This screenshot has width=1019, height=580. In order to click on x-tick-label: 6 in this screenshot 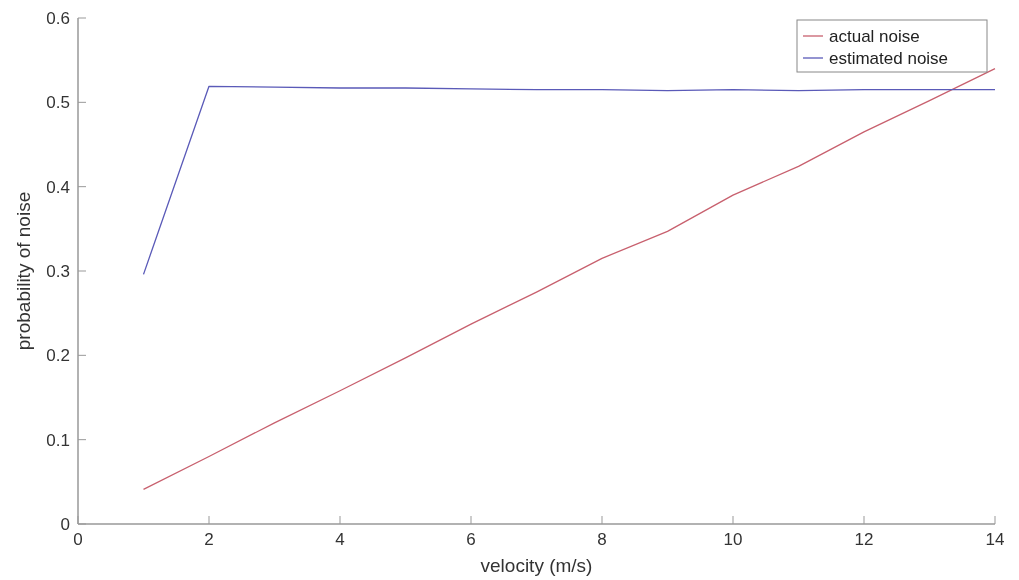, I will do `click(471, 539)`.